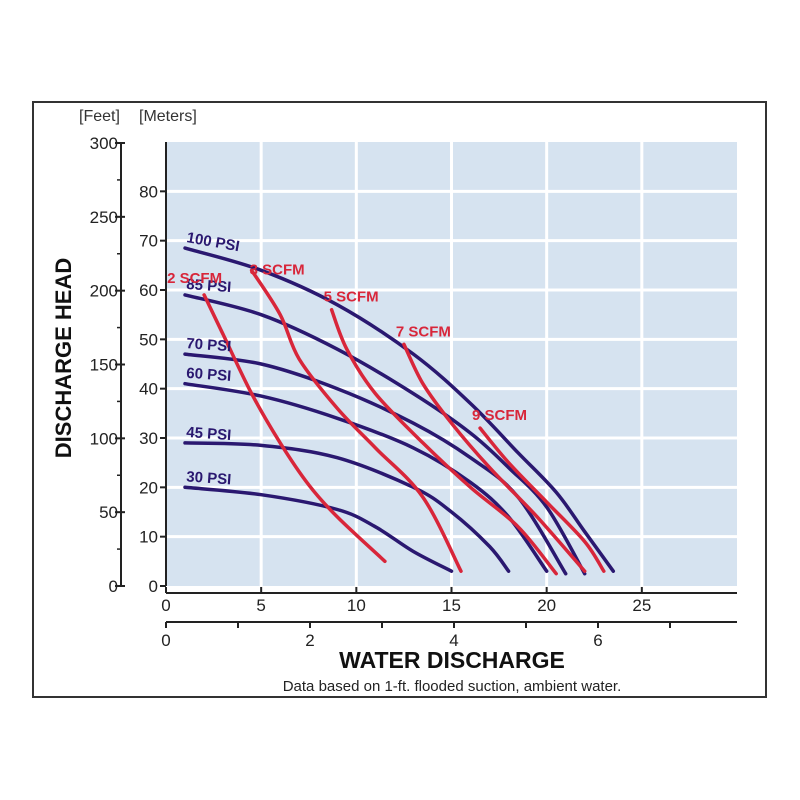 This screenshot has width=800, height=800. I want to click on y-meters-tick-label: 10, so click(148, 537).